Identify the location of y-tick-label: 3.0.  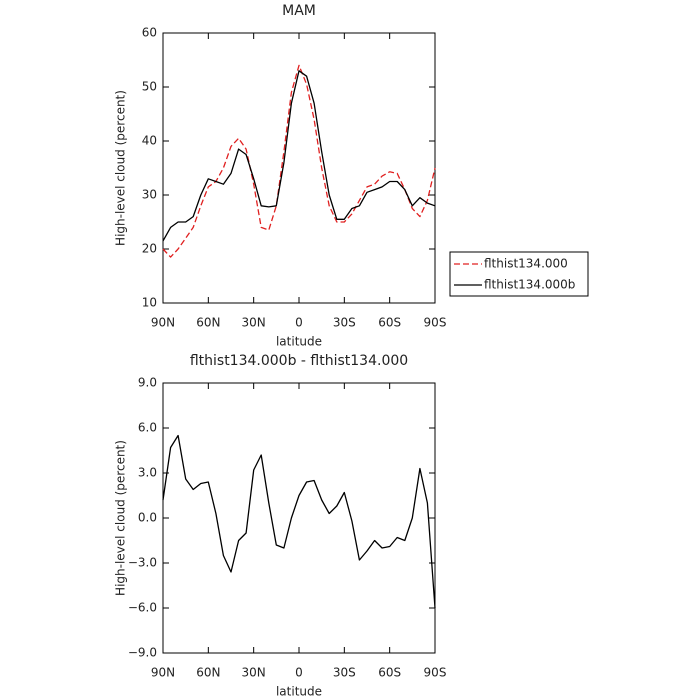
(147, 473).